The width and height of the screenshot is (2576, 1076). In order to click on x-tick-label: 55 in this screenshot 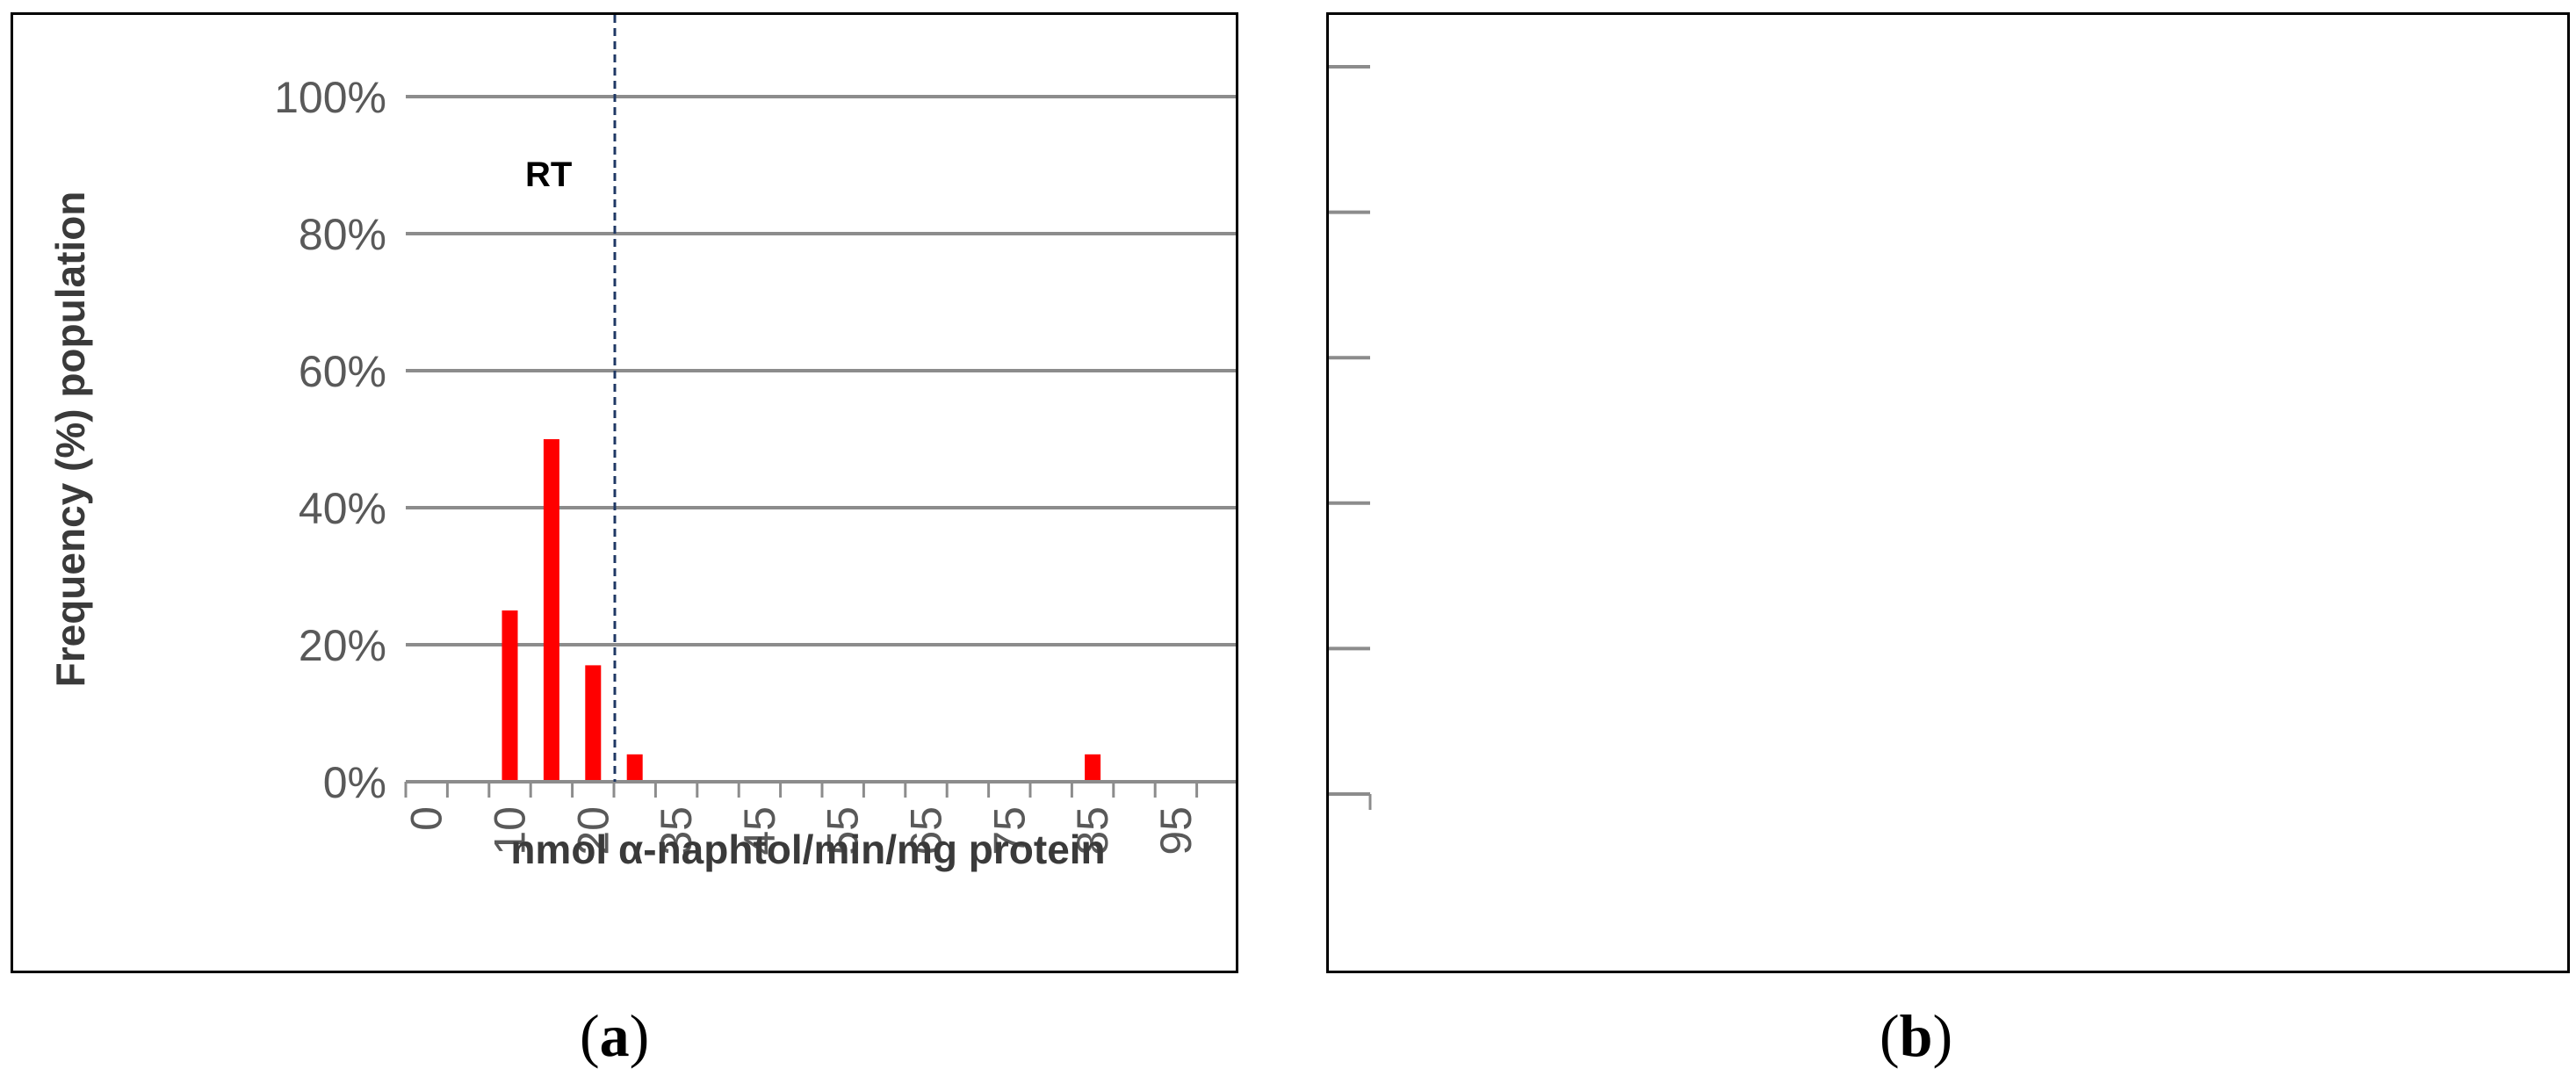, I will do `click(843, 831)`.